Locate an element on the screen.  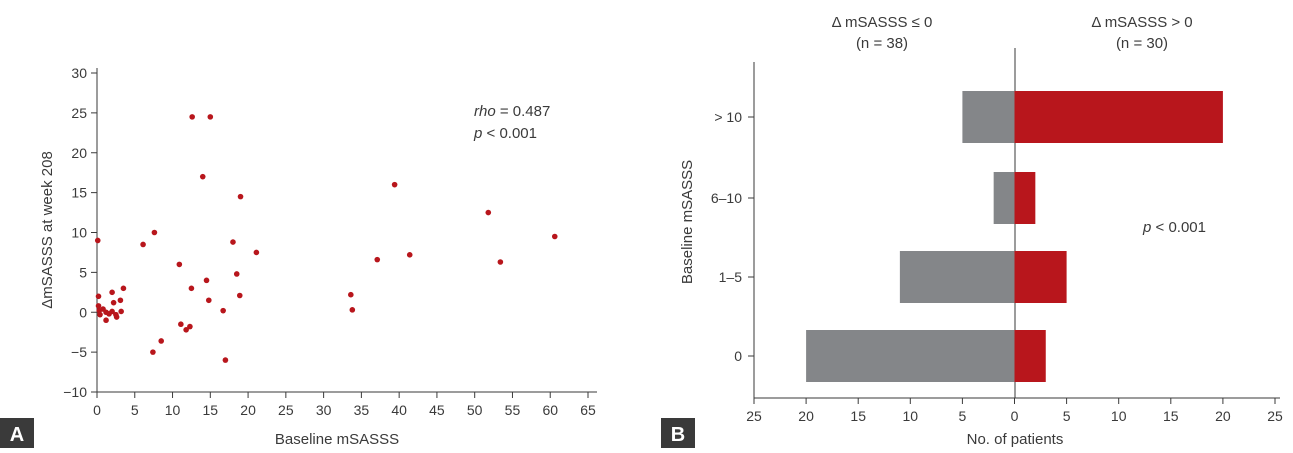
panel-a-y-tick-label: 30 is located at coordinates (79, 73).